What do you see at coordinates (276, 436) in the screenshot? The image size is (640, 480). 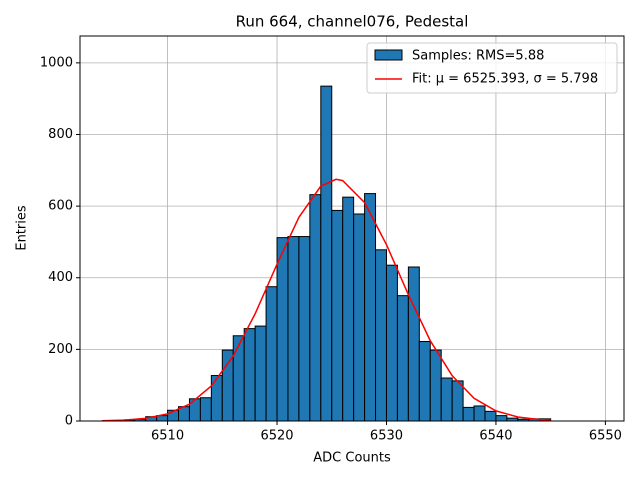 I see `x-tick-label: 6520` at bounding box center [276, 436].